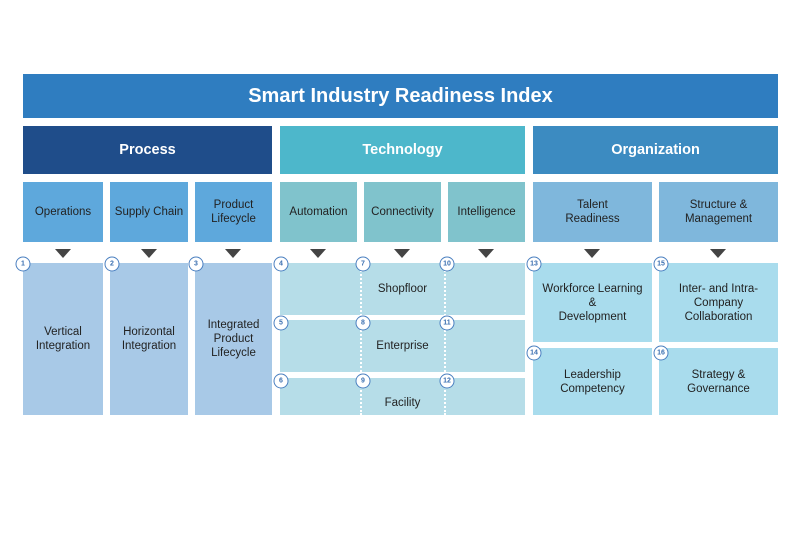 The width and height of the screenshot is (800, 533). I want to click on dim-facility: Facility, so click(402, 396).